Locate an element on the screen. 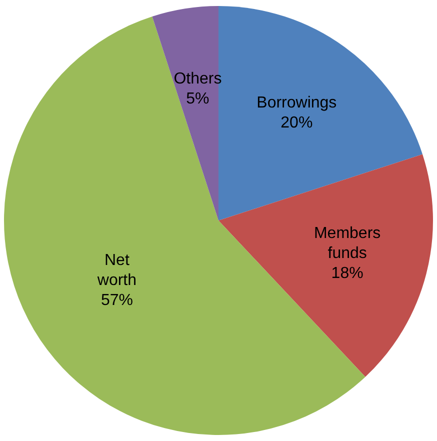  data-label: 57% is located at coordinates (116, 300).